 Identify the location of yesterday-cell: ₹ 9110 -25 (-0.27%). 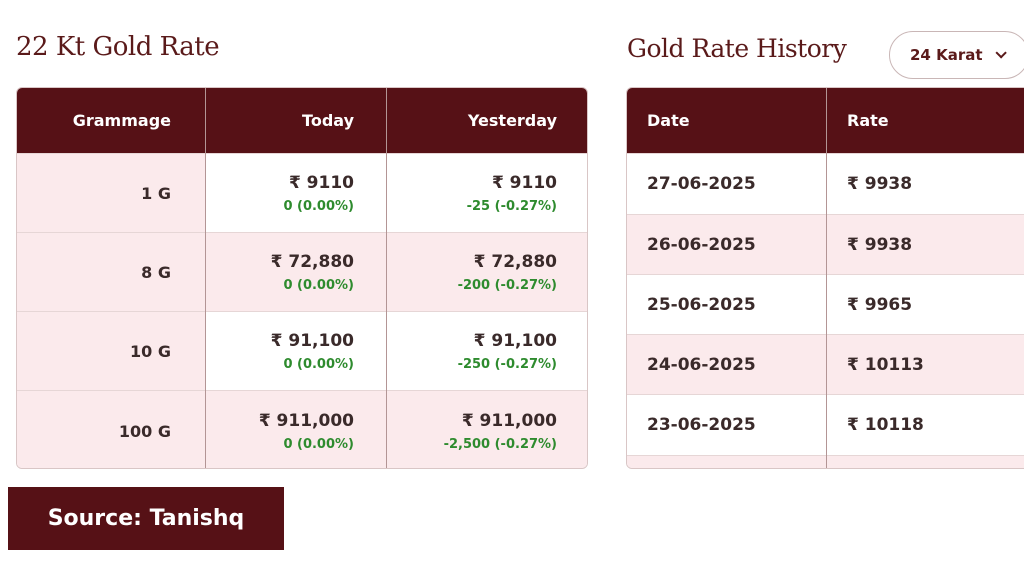
(486, 193).